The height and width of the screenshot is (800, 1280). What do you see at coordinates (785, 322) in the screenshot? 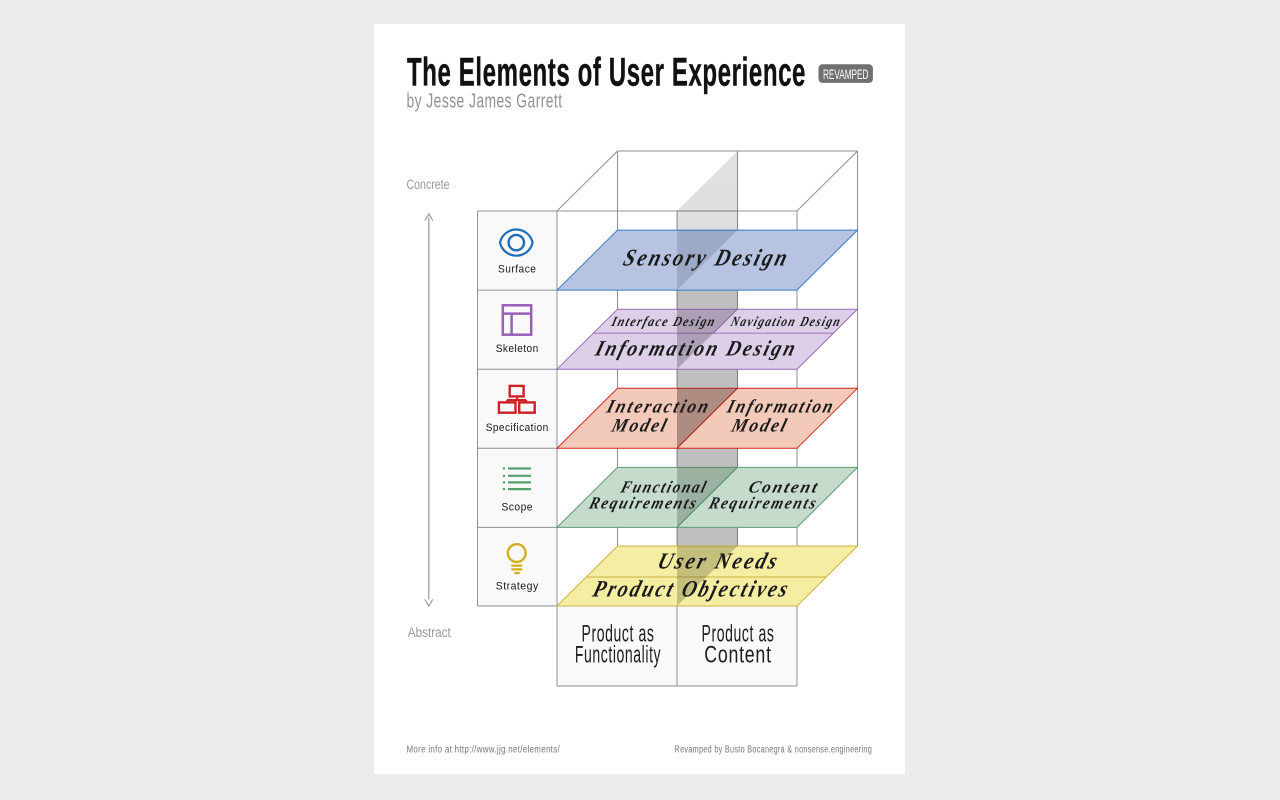
I see `svg-text: Navigation Design` at bounding box center [785, 322].